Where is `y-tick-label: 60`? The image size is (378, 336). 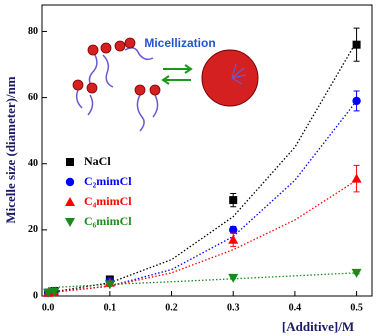 y-tick-label: 60 is located at coordinates (33, 97).